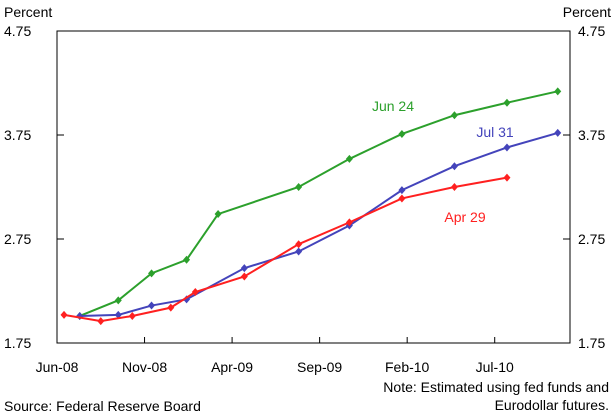 This screenshot has height=419, width=615. I want to click on x-tick-label: Jul-10, so click(495, 367).